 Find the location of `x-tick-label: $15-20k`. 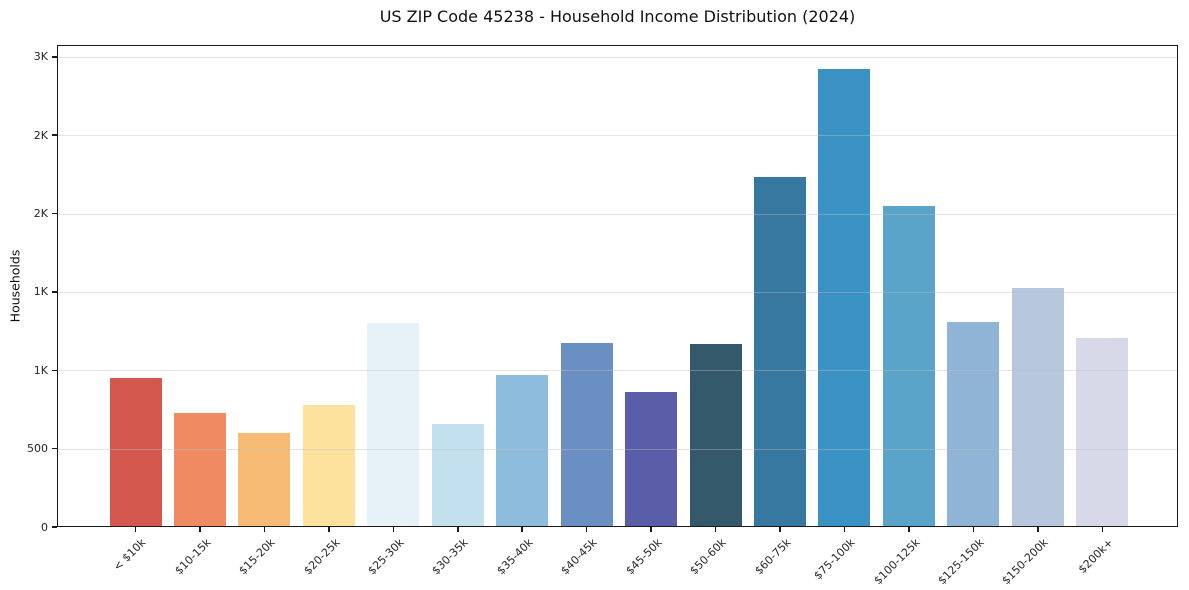

x-tick-label: $15-20k is located at coordinates (257, 557).